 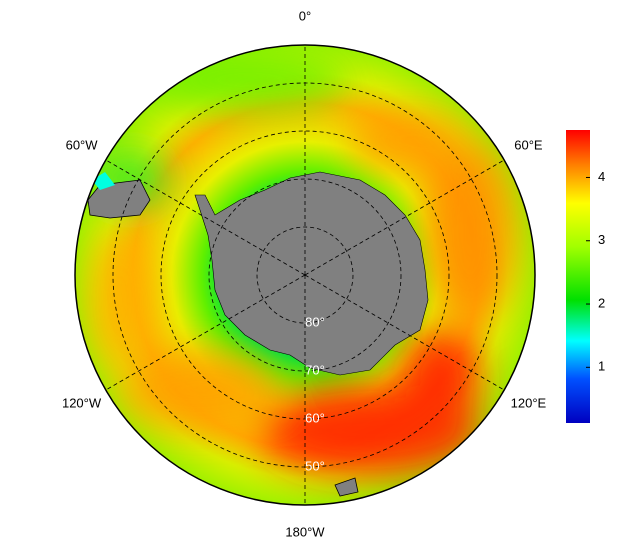 I want to click on colorbar-tick-label: 2, so click(x=601, y=302).